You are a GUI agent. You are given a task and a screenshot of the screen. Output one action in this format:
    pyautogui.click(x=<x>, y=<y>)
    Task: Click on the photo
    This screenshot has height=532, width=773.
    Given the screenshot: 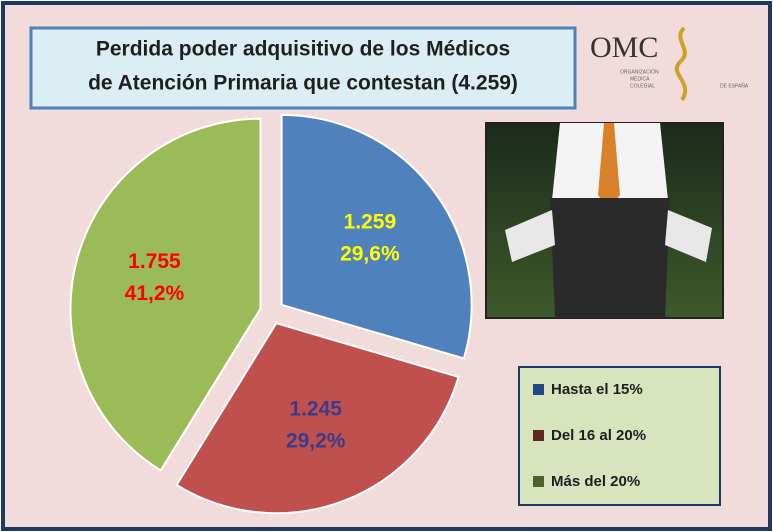 What is the action you would take?
    pyautogui.click(x=604, y=220)
    